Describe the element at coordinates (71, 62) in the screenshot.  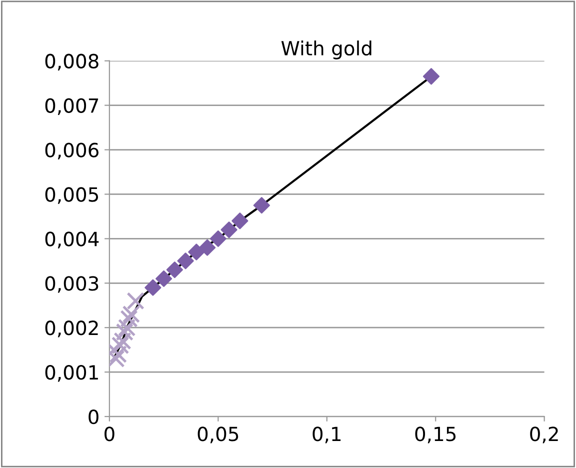
I see `y-tick-label: 0,008` at that location.